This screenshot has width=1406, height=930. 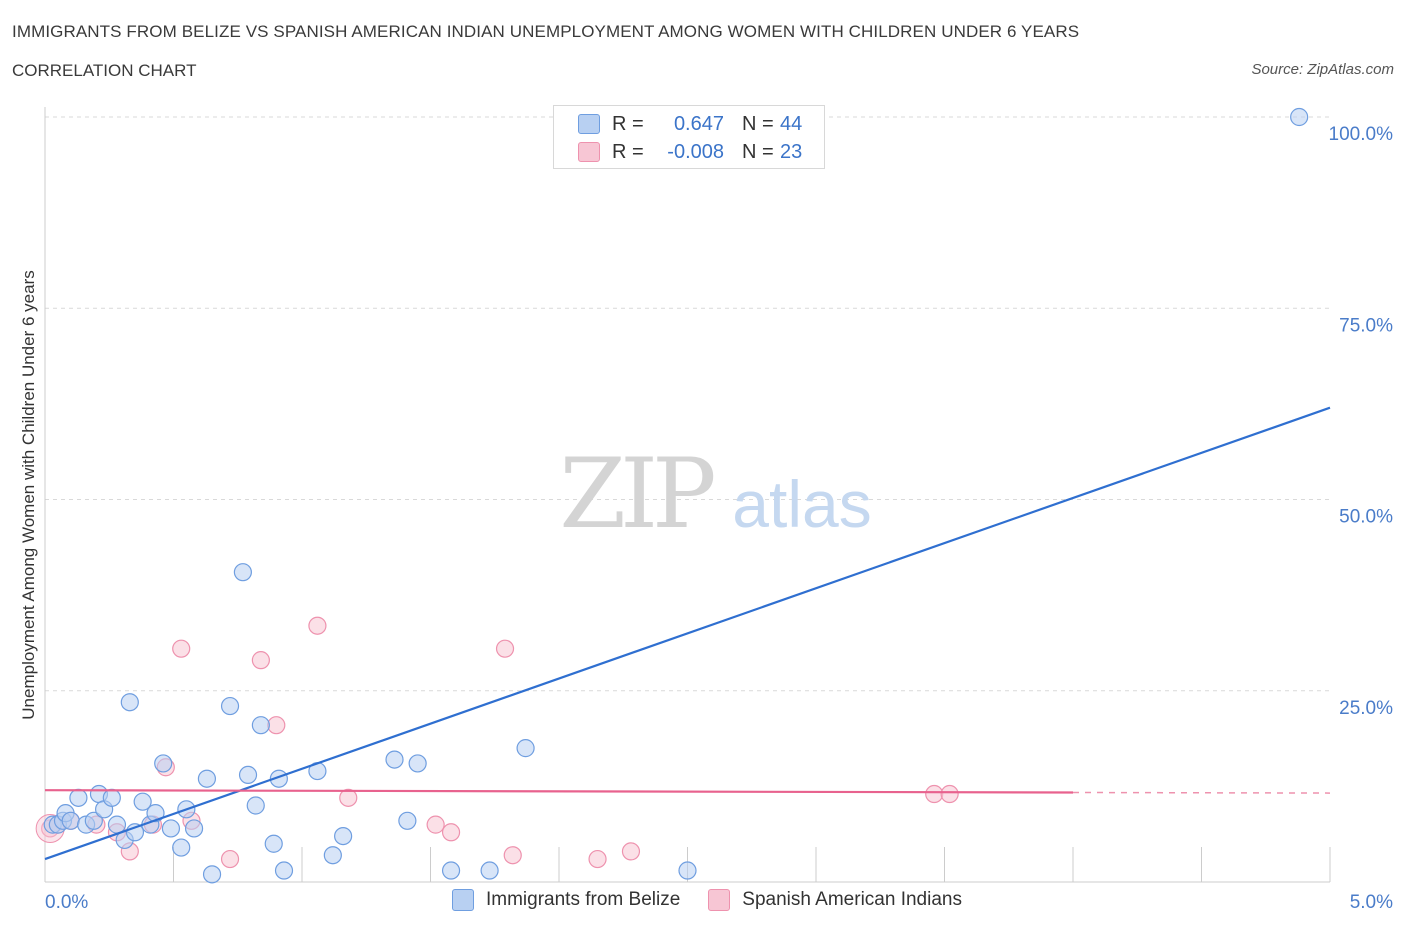 What do you see at coordinates (1371, 902) in the screenshot?
I see `x-tick-label: 5.0%` at bounding box center [1371, 902].